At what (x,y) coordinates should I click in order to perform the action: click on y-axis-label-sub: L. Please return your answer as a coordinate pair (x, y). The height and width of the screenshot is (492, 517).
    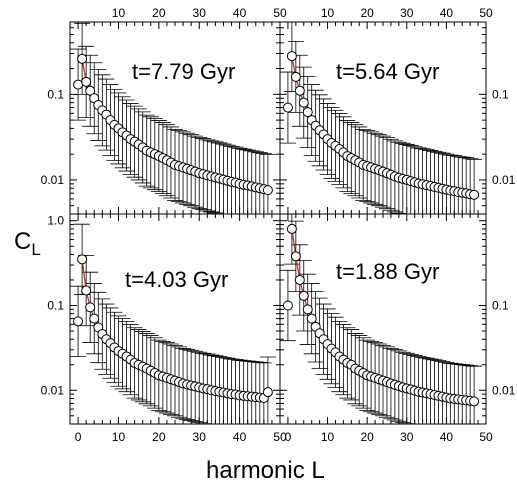
    Looking at the image, I should click on (35, 249).